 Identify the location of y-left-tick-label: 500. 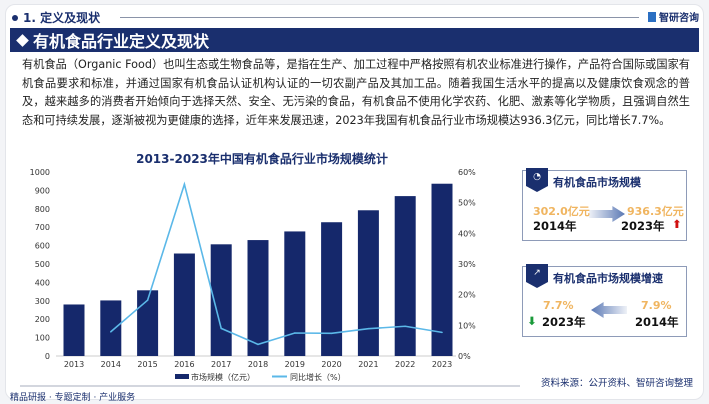
(42, 264).